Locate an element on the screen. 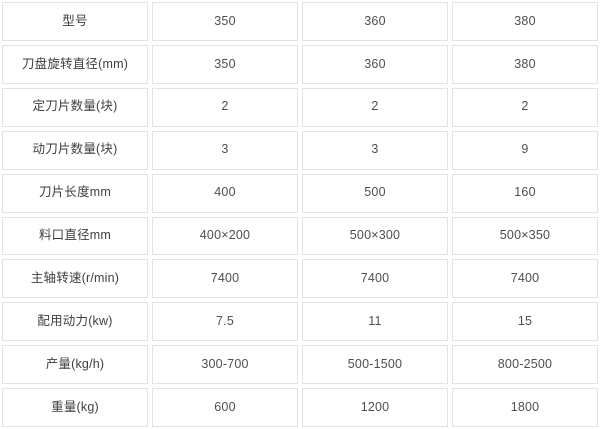 Image resolution: width=600 pixels, height=429 pixels. table-row-label: 动刀片数量(块) is located at coordinates (75, 150).